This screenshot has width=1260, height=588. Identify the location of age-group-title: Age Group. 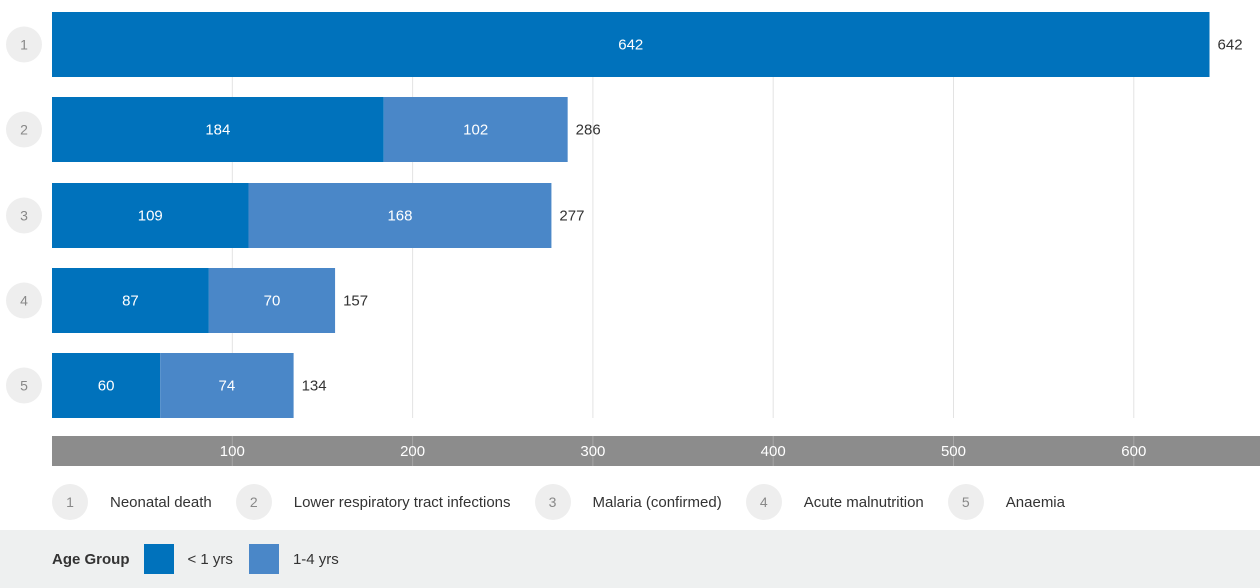
(91, 559).